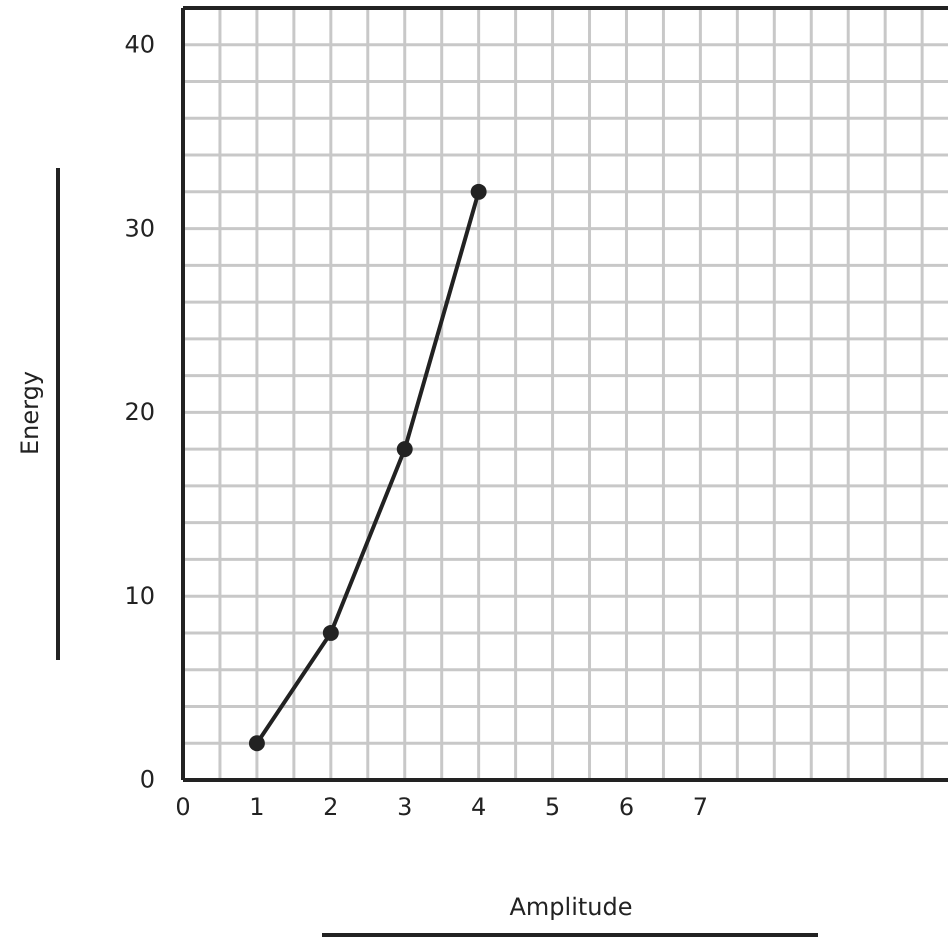  I want to click on x-tick-label: 3, so click(404, 807).